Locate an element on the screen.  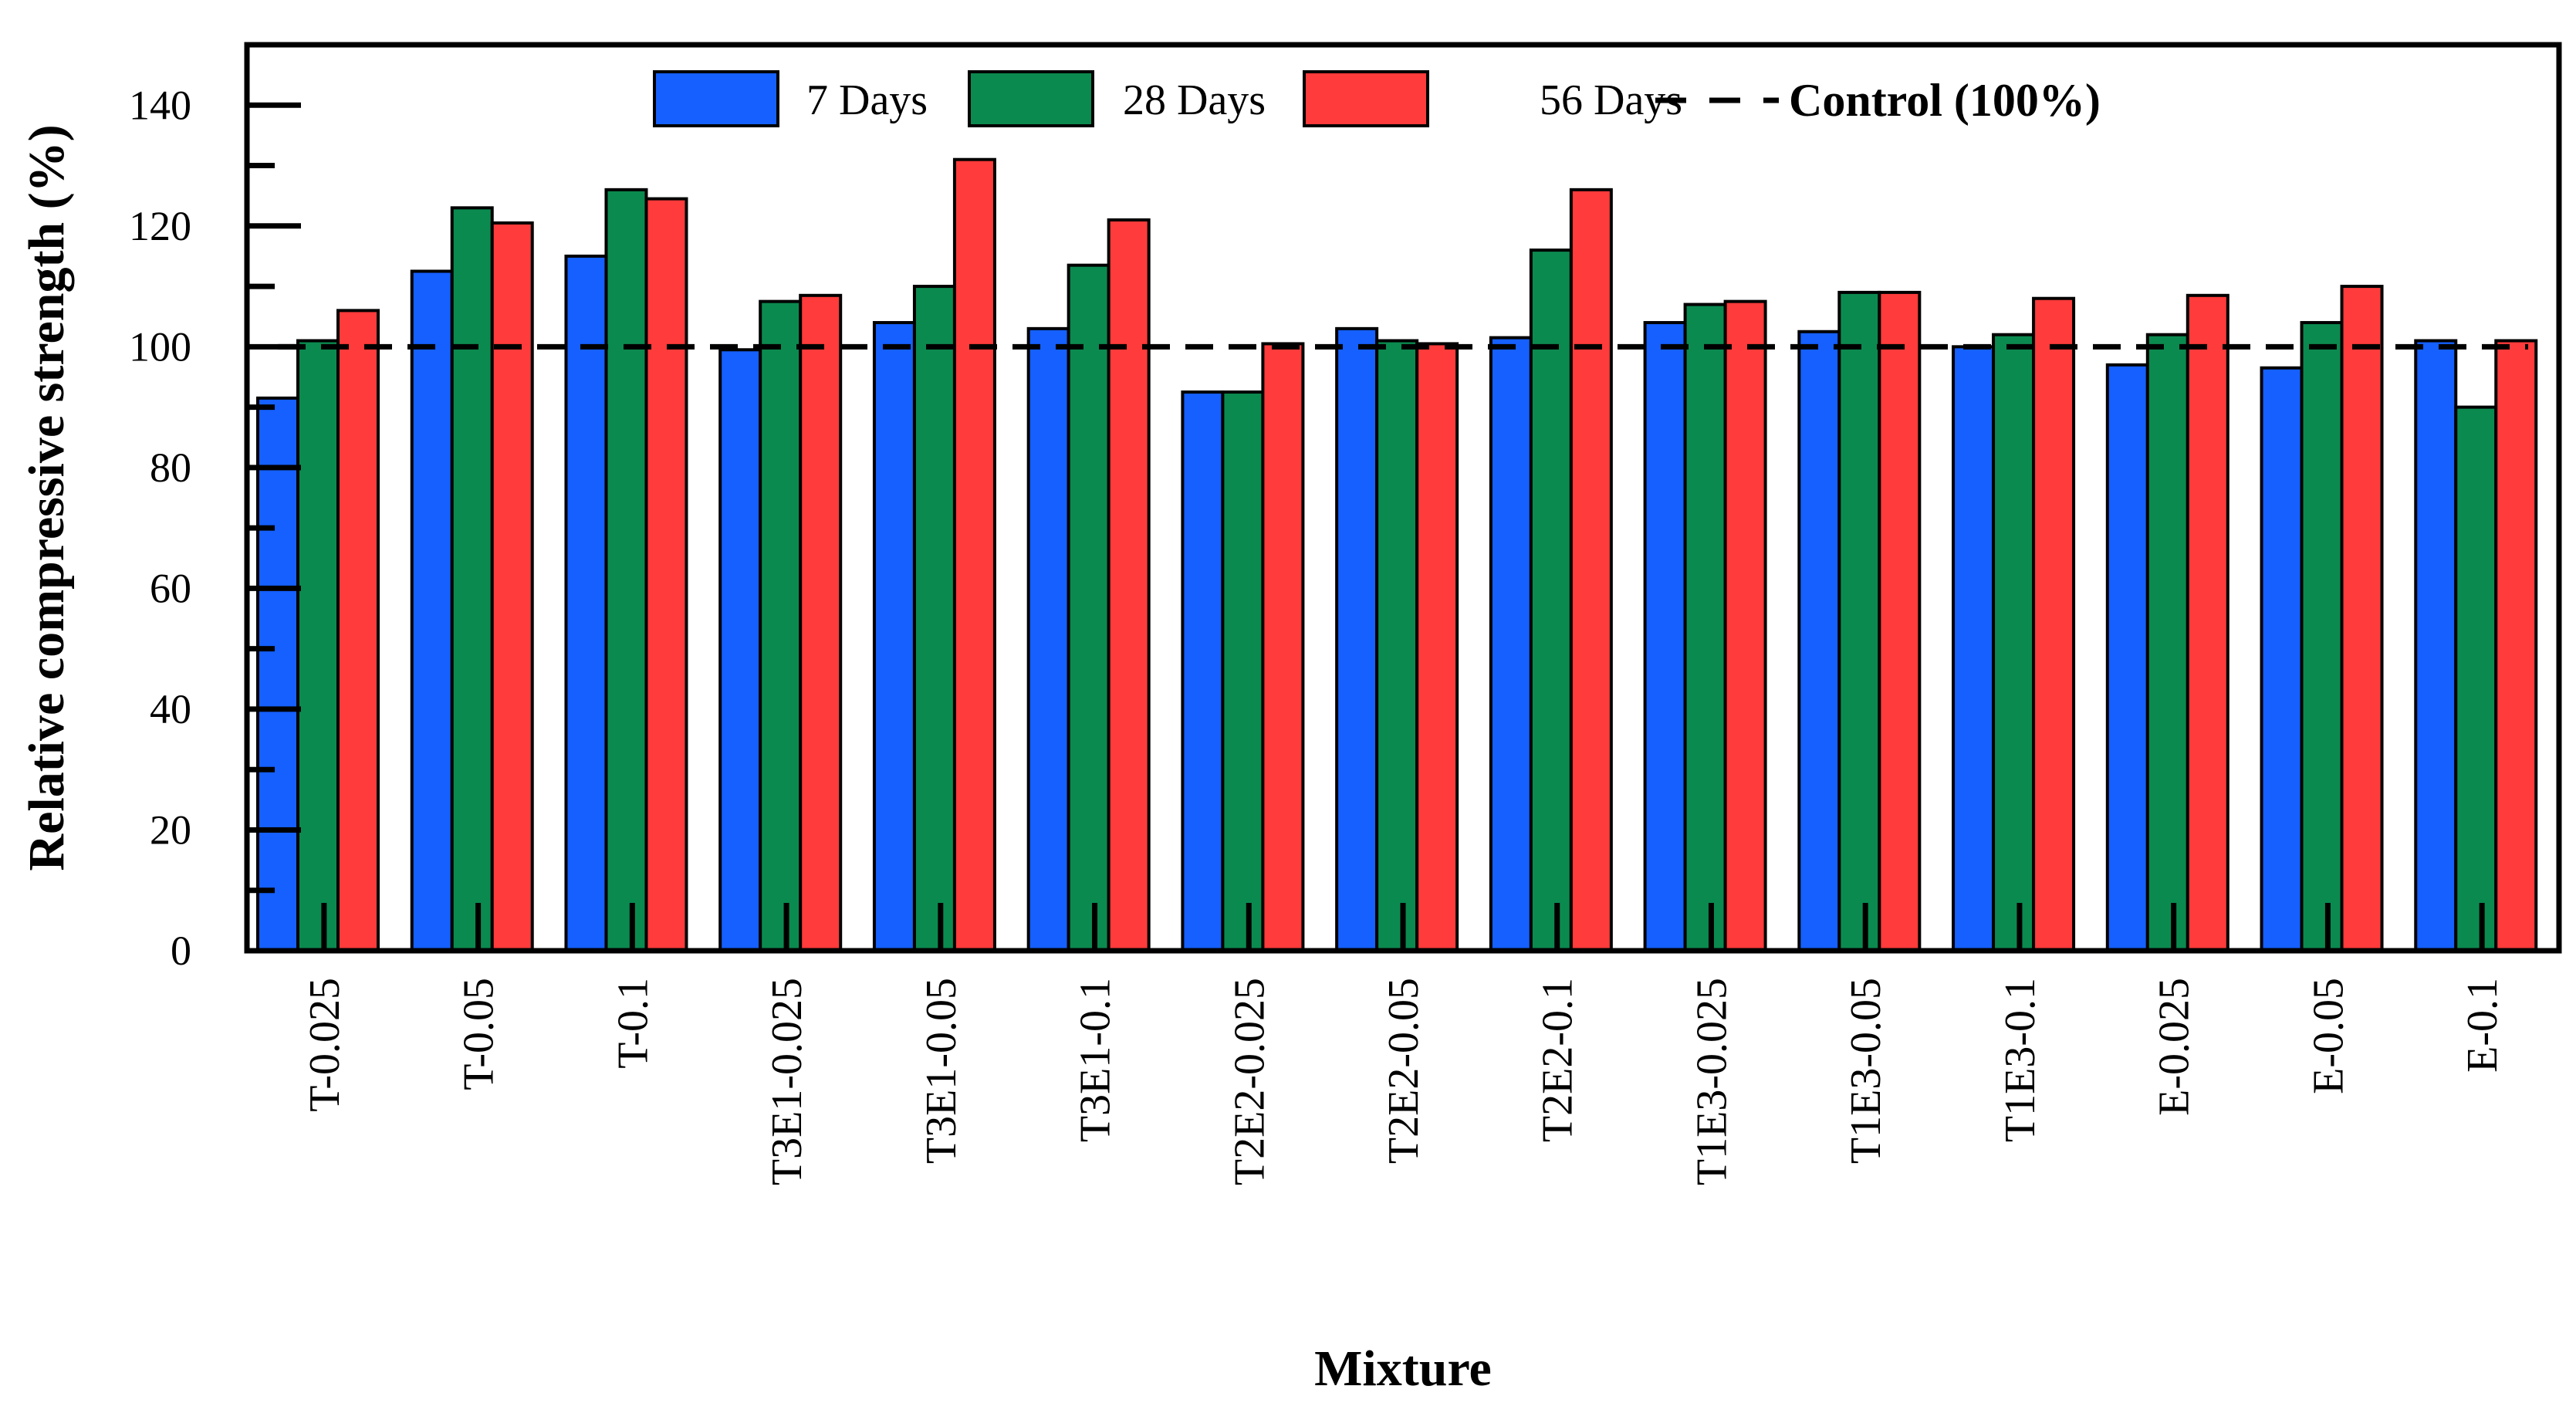
y-tick-label: 140 is located at coordinates (160, 105).